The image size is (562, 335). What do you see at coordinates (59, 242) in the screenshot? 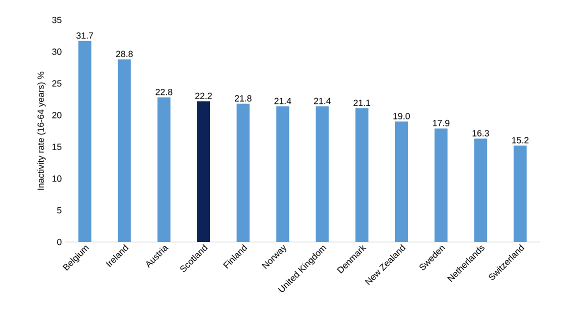
I see `y-tick-label: 0` at bounding box center [59, 242].